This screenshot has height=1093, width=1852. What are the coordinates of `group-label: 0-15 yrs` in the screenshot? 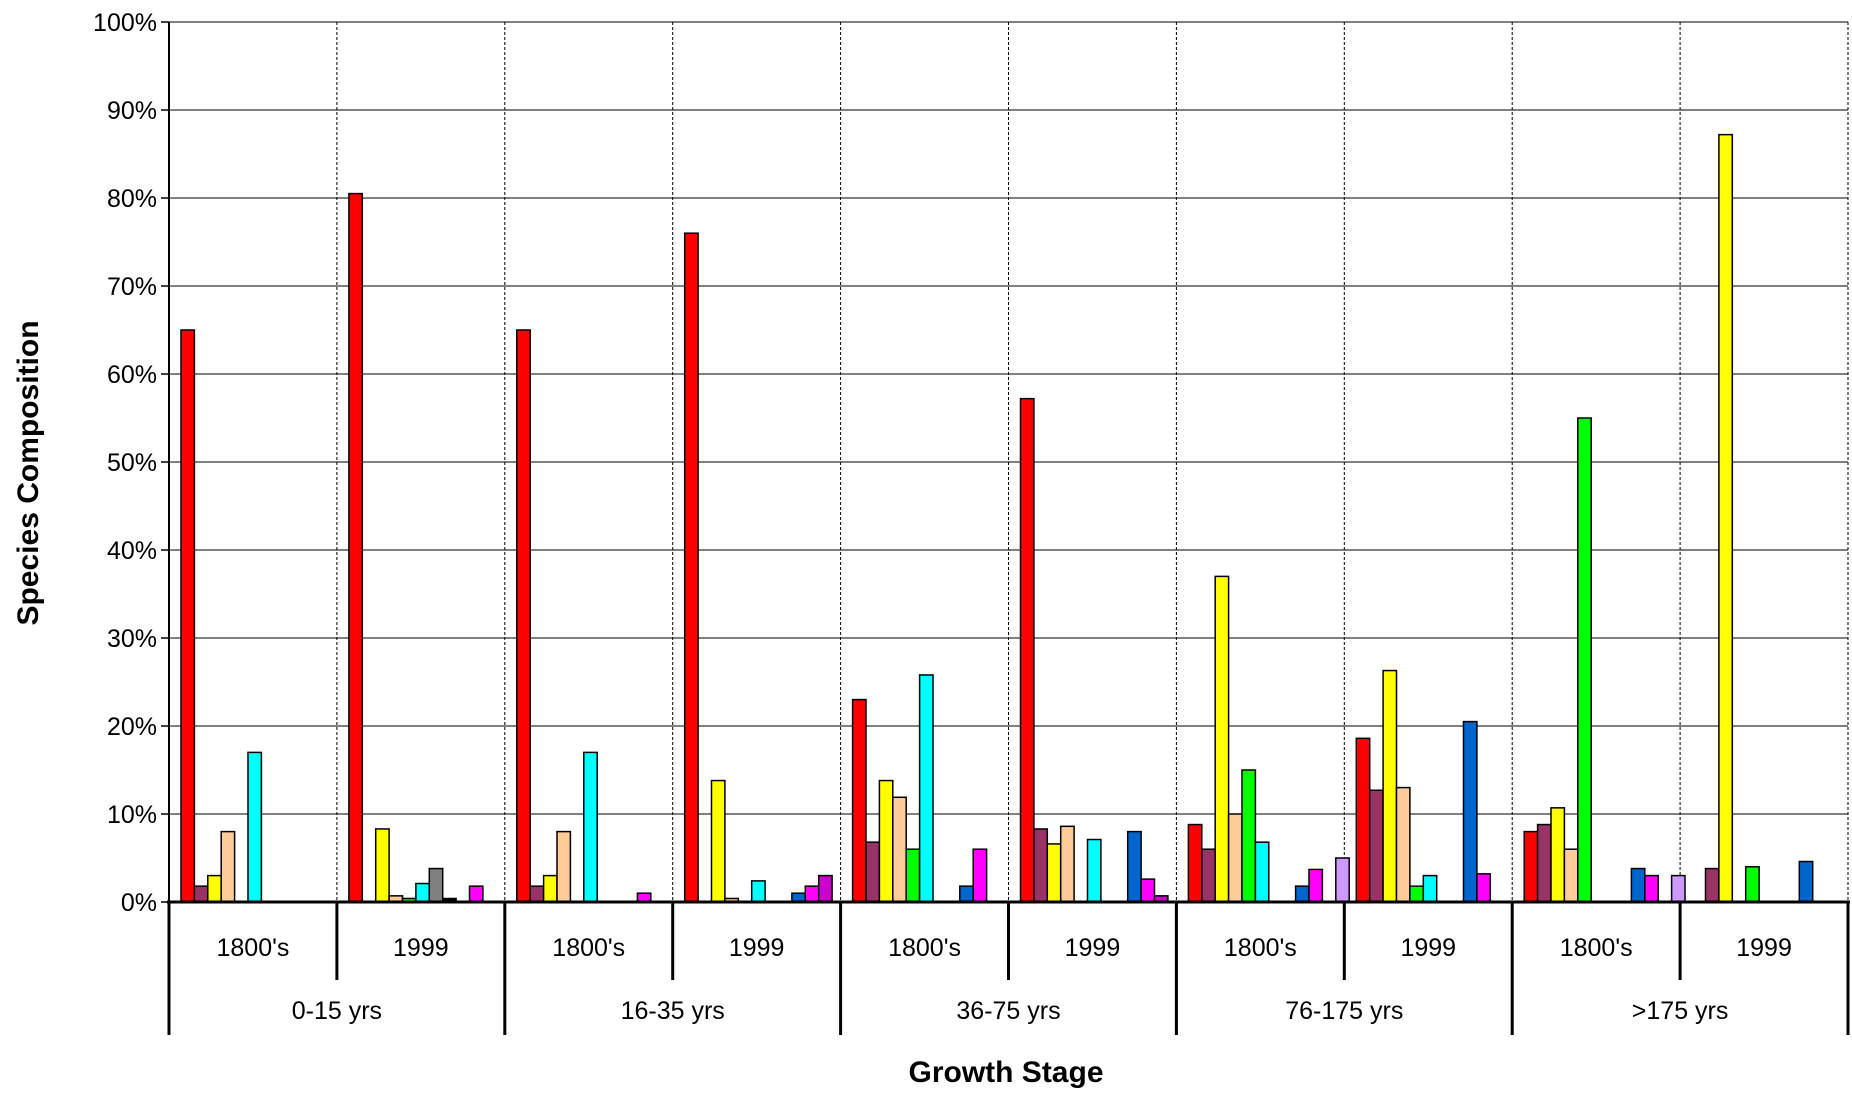 It's located at (337, 1011).